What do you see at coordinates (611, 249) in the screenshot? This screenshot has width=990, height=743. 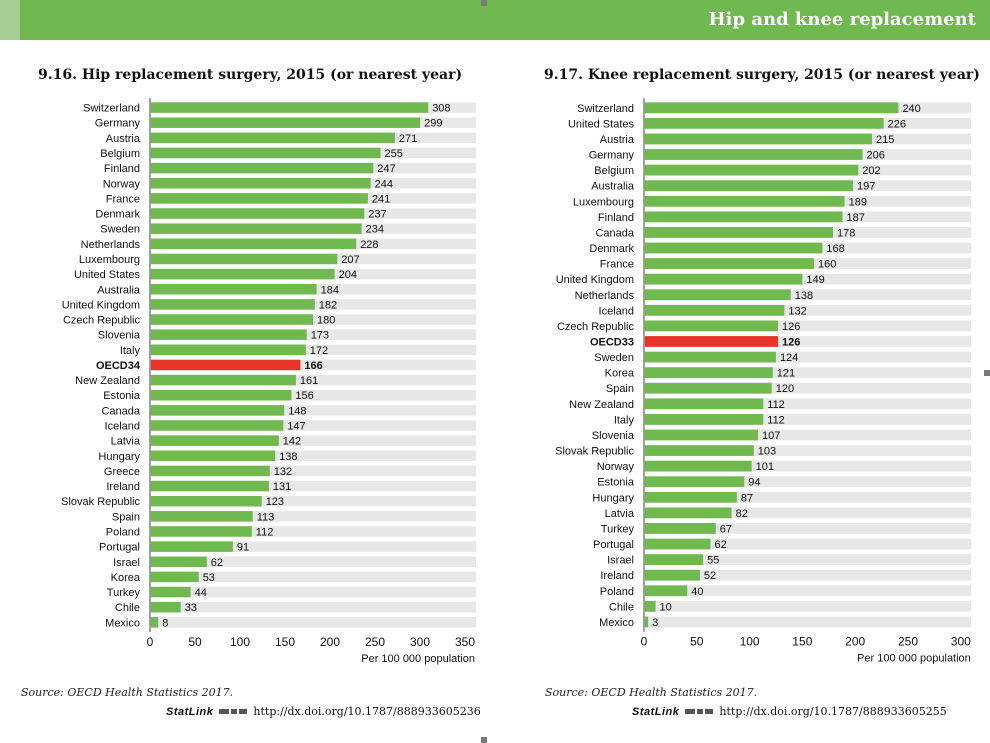 I see `category-label: Denmark` at bounding box center [611, 249].